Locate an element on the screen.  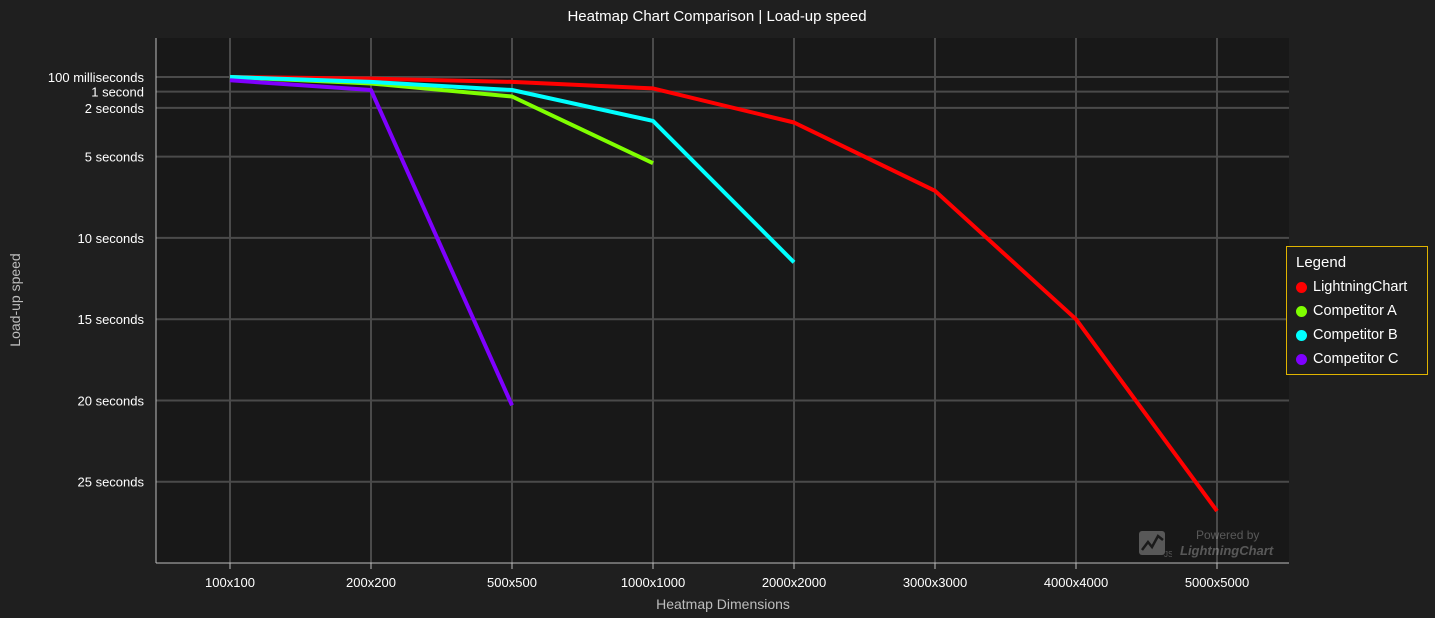
y-tick-label: 25 seconds is located at coordinates (111, 482).